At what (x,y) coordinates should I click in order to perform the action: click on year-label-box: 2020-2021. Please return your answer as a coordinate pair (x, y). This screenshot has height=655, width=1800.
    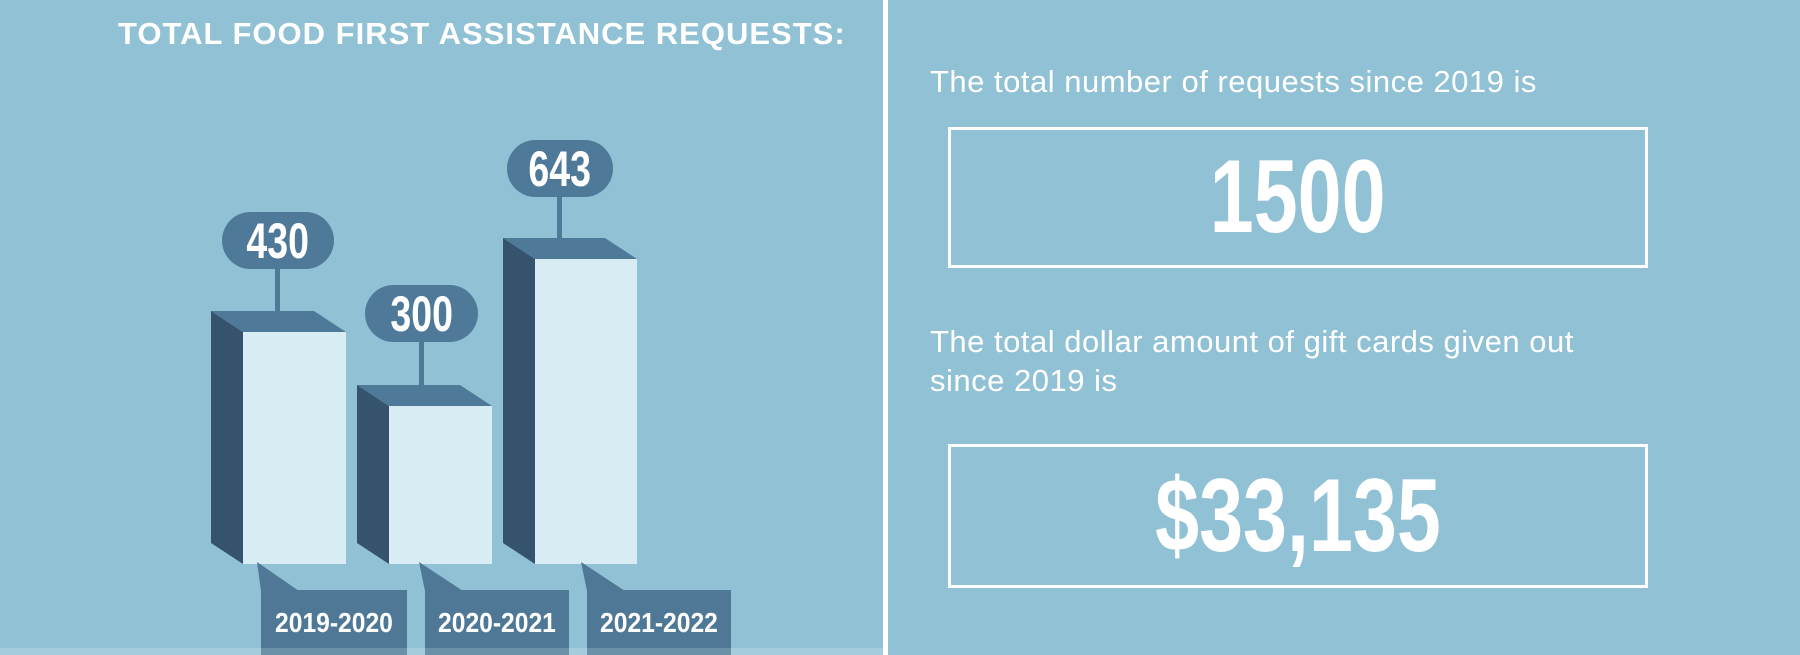
    Looking at the image, I should click on (497, 622).